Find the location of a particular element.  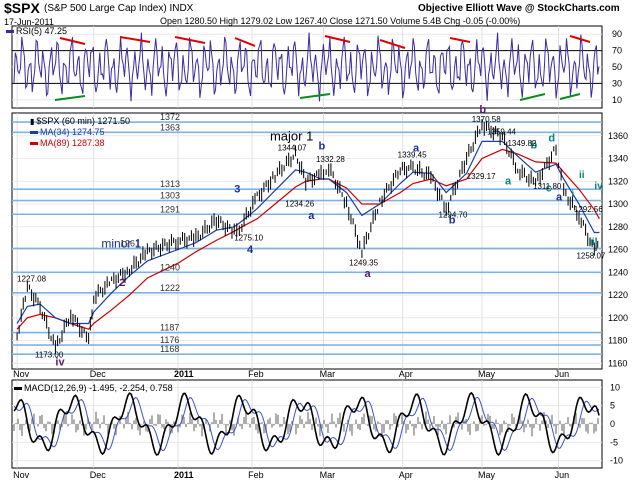

x-tick-label: Apr is located at coordinates (406, 475).